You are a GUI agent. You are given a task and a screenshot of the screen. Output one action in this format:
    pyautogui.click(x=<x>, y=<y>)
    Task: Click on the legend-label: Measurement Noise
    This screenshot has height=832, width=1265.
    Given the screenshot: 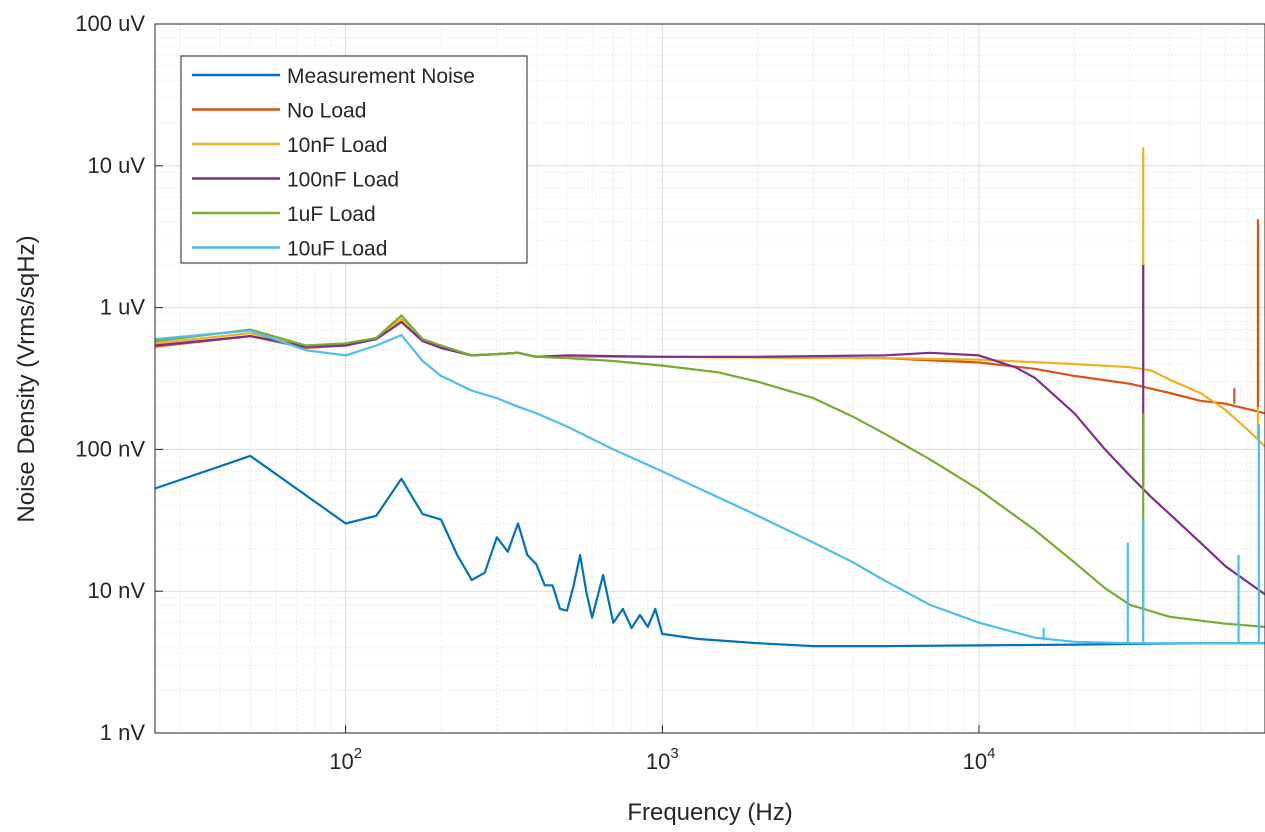 What is the action you would take?
    pyautogui.click(x=381, y=76)
    